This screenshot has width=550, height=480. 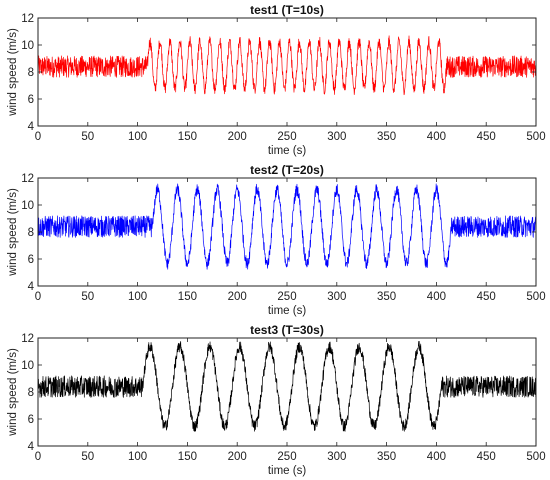 I want to click on chart-title: test2 (T=20s), so click(x=287, y=170).